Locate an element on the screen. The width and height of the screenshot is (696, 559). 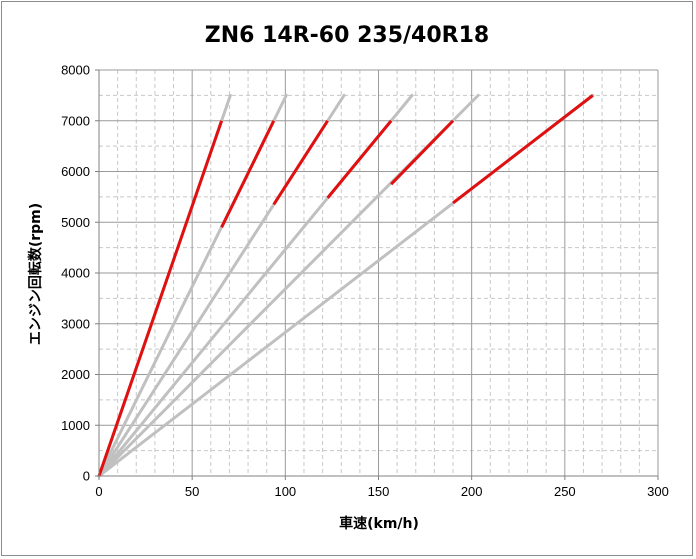
x-tick-label: 150 is located at coordinates (379, 491).